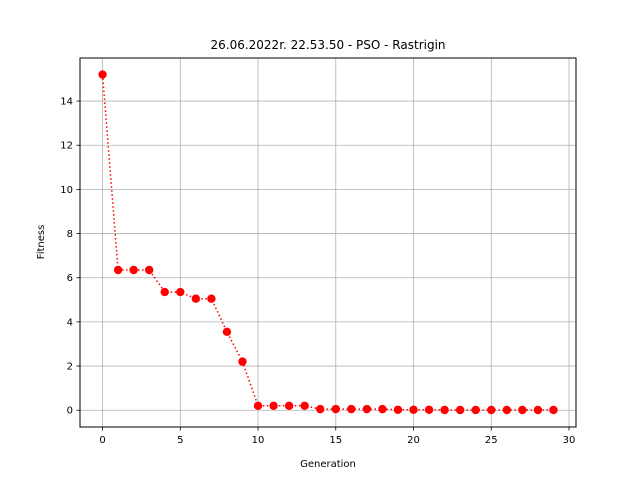 This screenshot has height=480, width=640. What do you see at coordinates (70, 234) in the screenshot?
I see `y-tick-label-4: 8` at bounding box center [70, 234].